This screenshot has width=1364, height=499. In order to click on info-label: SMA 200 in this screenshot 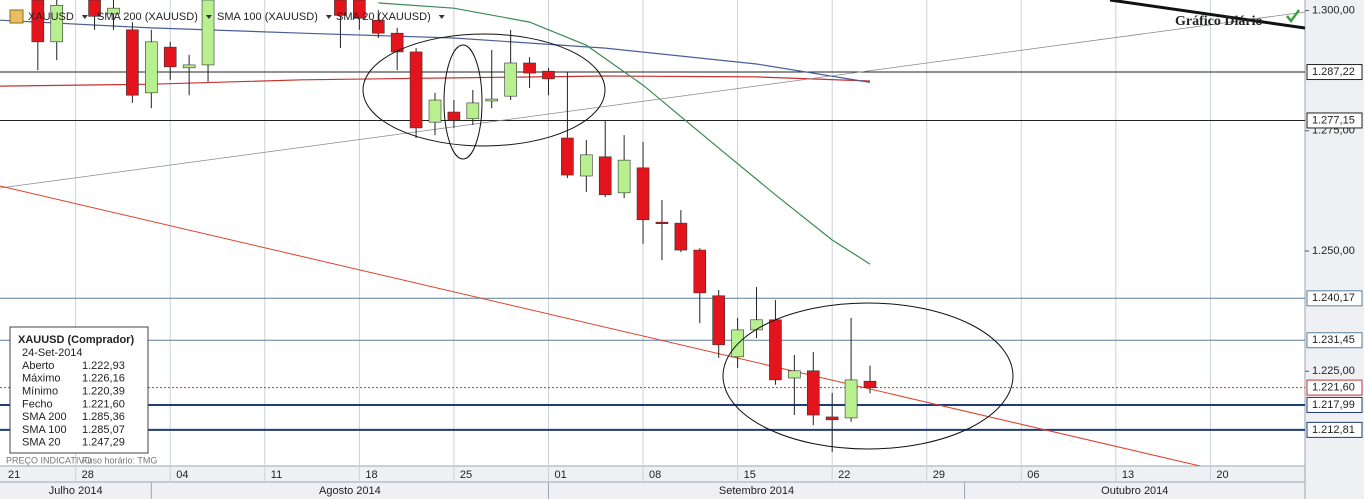, I will do `click(44, 417)`.